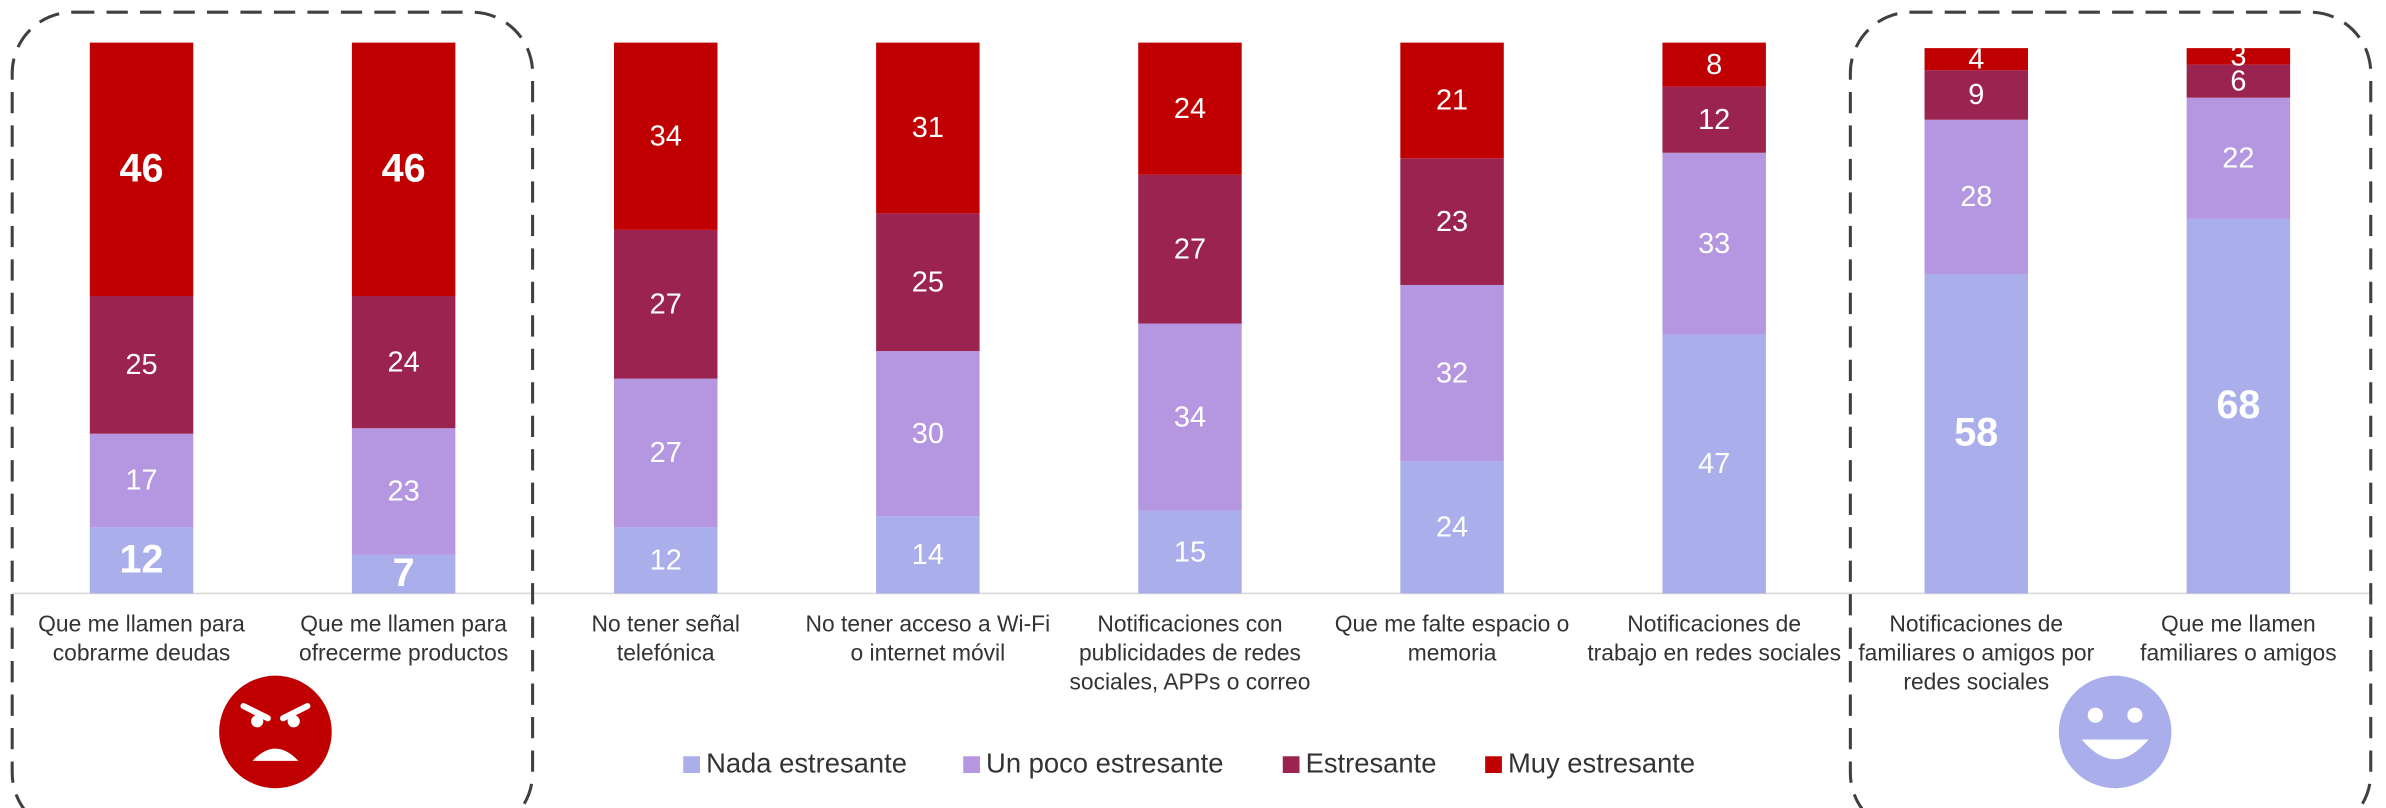 The image size is (2386, 808). I want to click on data-label: 3, so click(2238, 57).